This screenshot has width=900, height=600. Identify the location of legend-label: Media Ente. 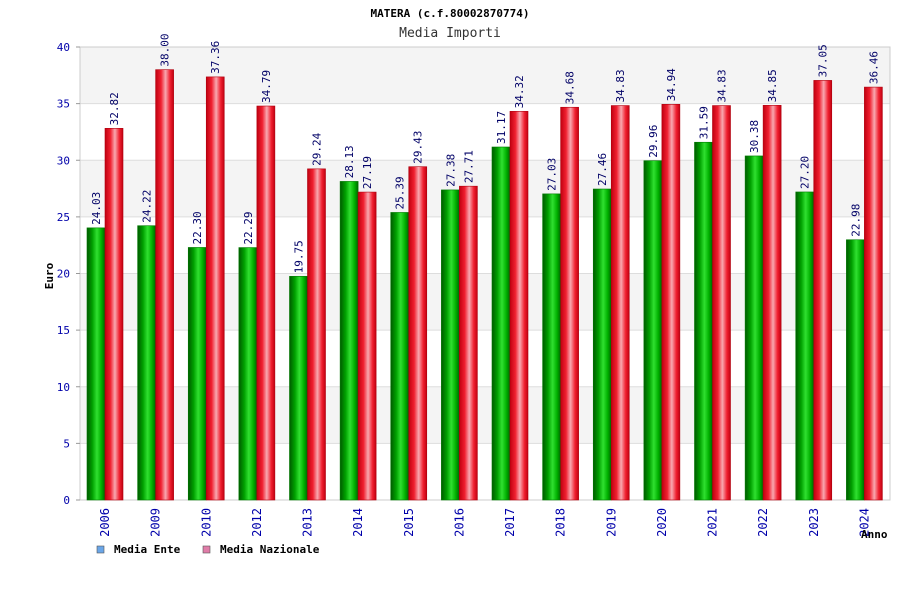
(147, 549).